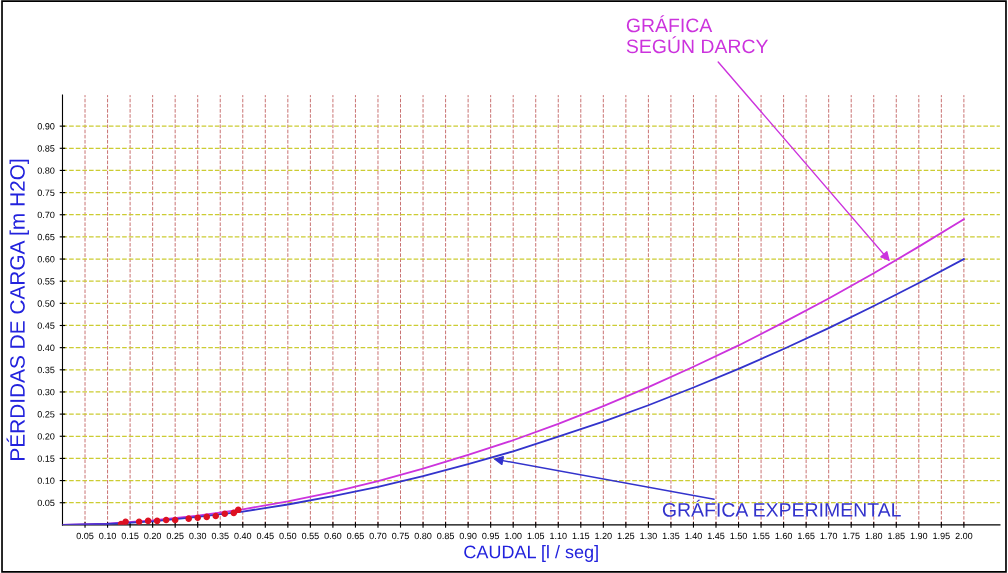  I want to click on x-tick-label: 1.05, so click(536, 536).